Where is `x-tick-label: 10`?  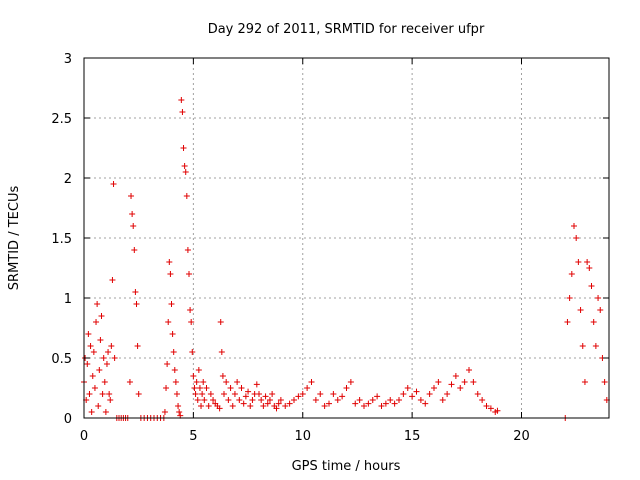
x-tick-label: 10 is located at coordinates (302, 436).